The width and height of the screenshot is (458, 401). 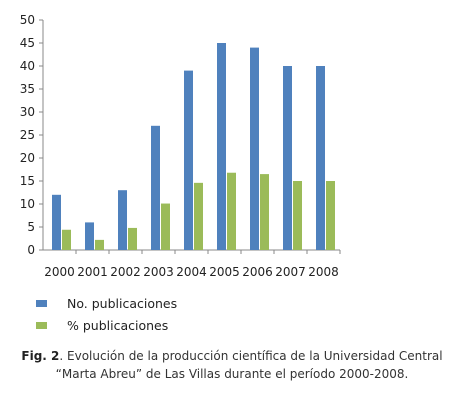 I want to click on bar-series-2-2000, so click(x=66, y=239).